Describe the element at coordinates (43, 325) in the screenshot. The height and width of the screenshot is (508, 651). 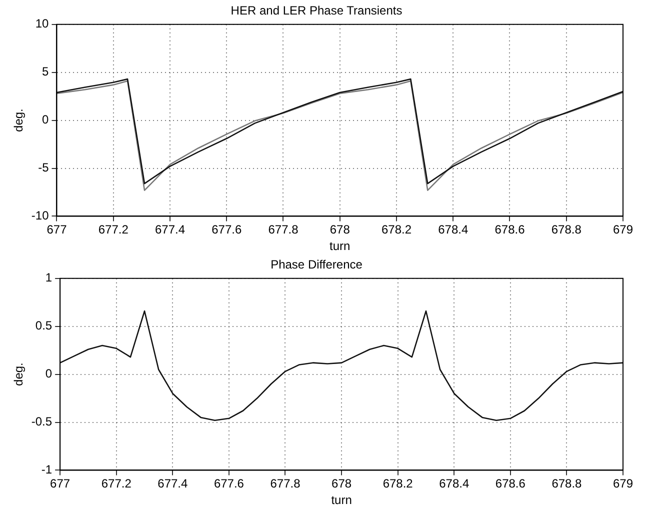
I see `y-tick-label: 0.5` at that location.